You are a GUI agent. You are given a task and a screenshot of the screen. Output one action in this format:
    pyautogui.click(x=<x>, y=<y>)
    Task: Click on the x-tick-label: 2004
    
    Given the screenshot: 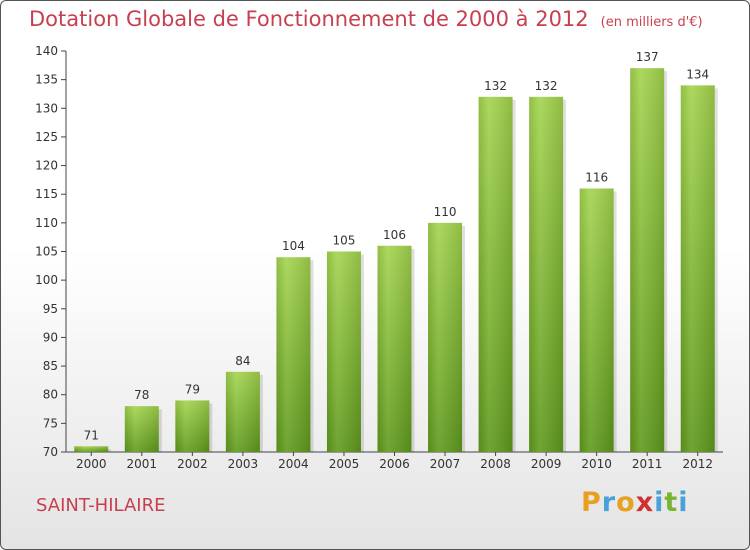 What is the action you would take?
    pyautogui.click(x=293, y=464)
    